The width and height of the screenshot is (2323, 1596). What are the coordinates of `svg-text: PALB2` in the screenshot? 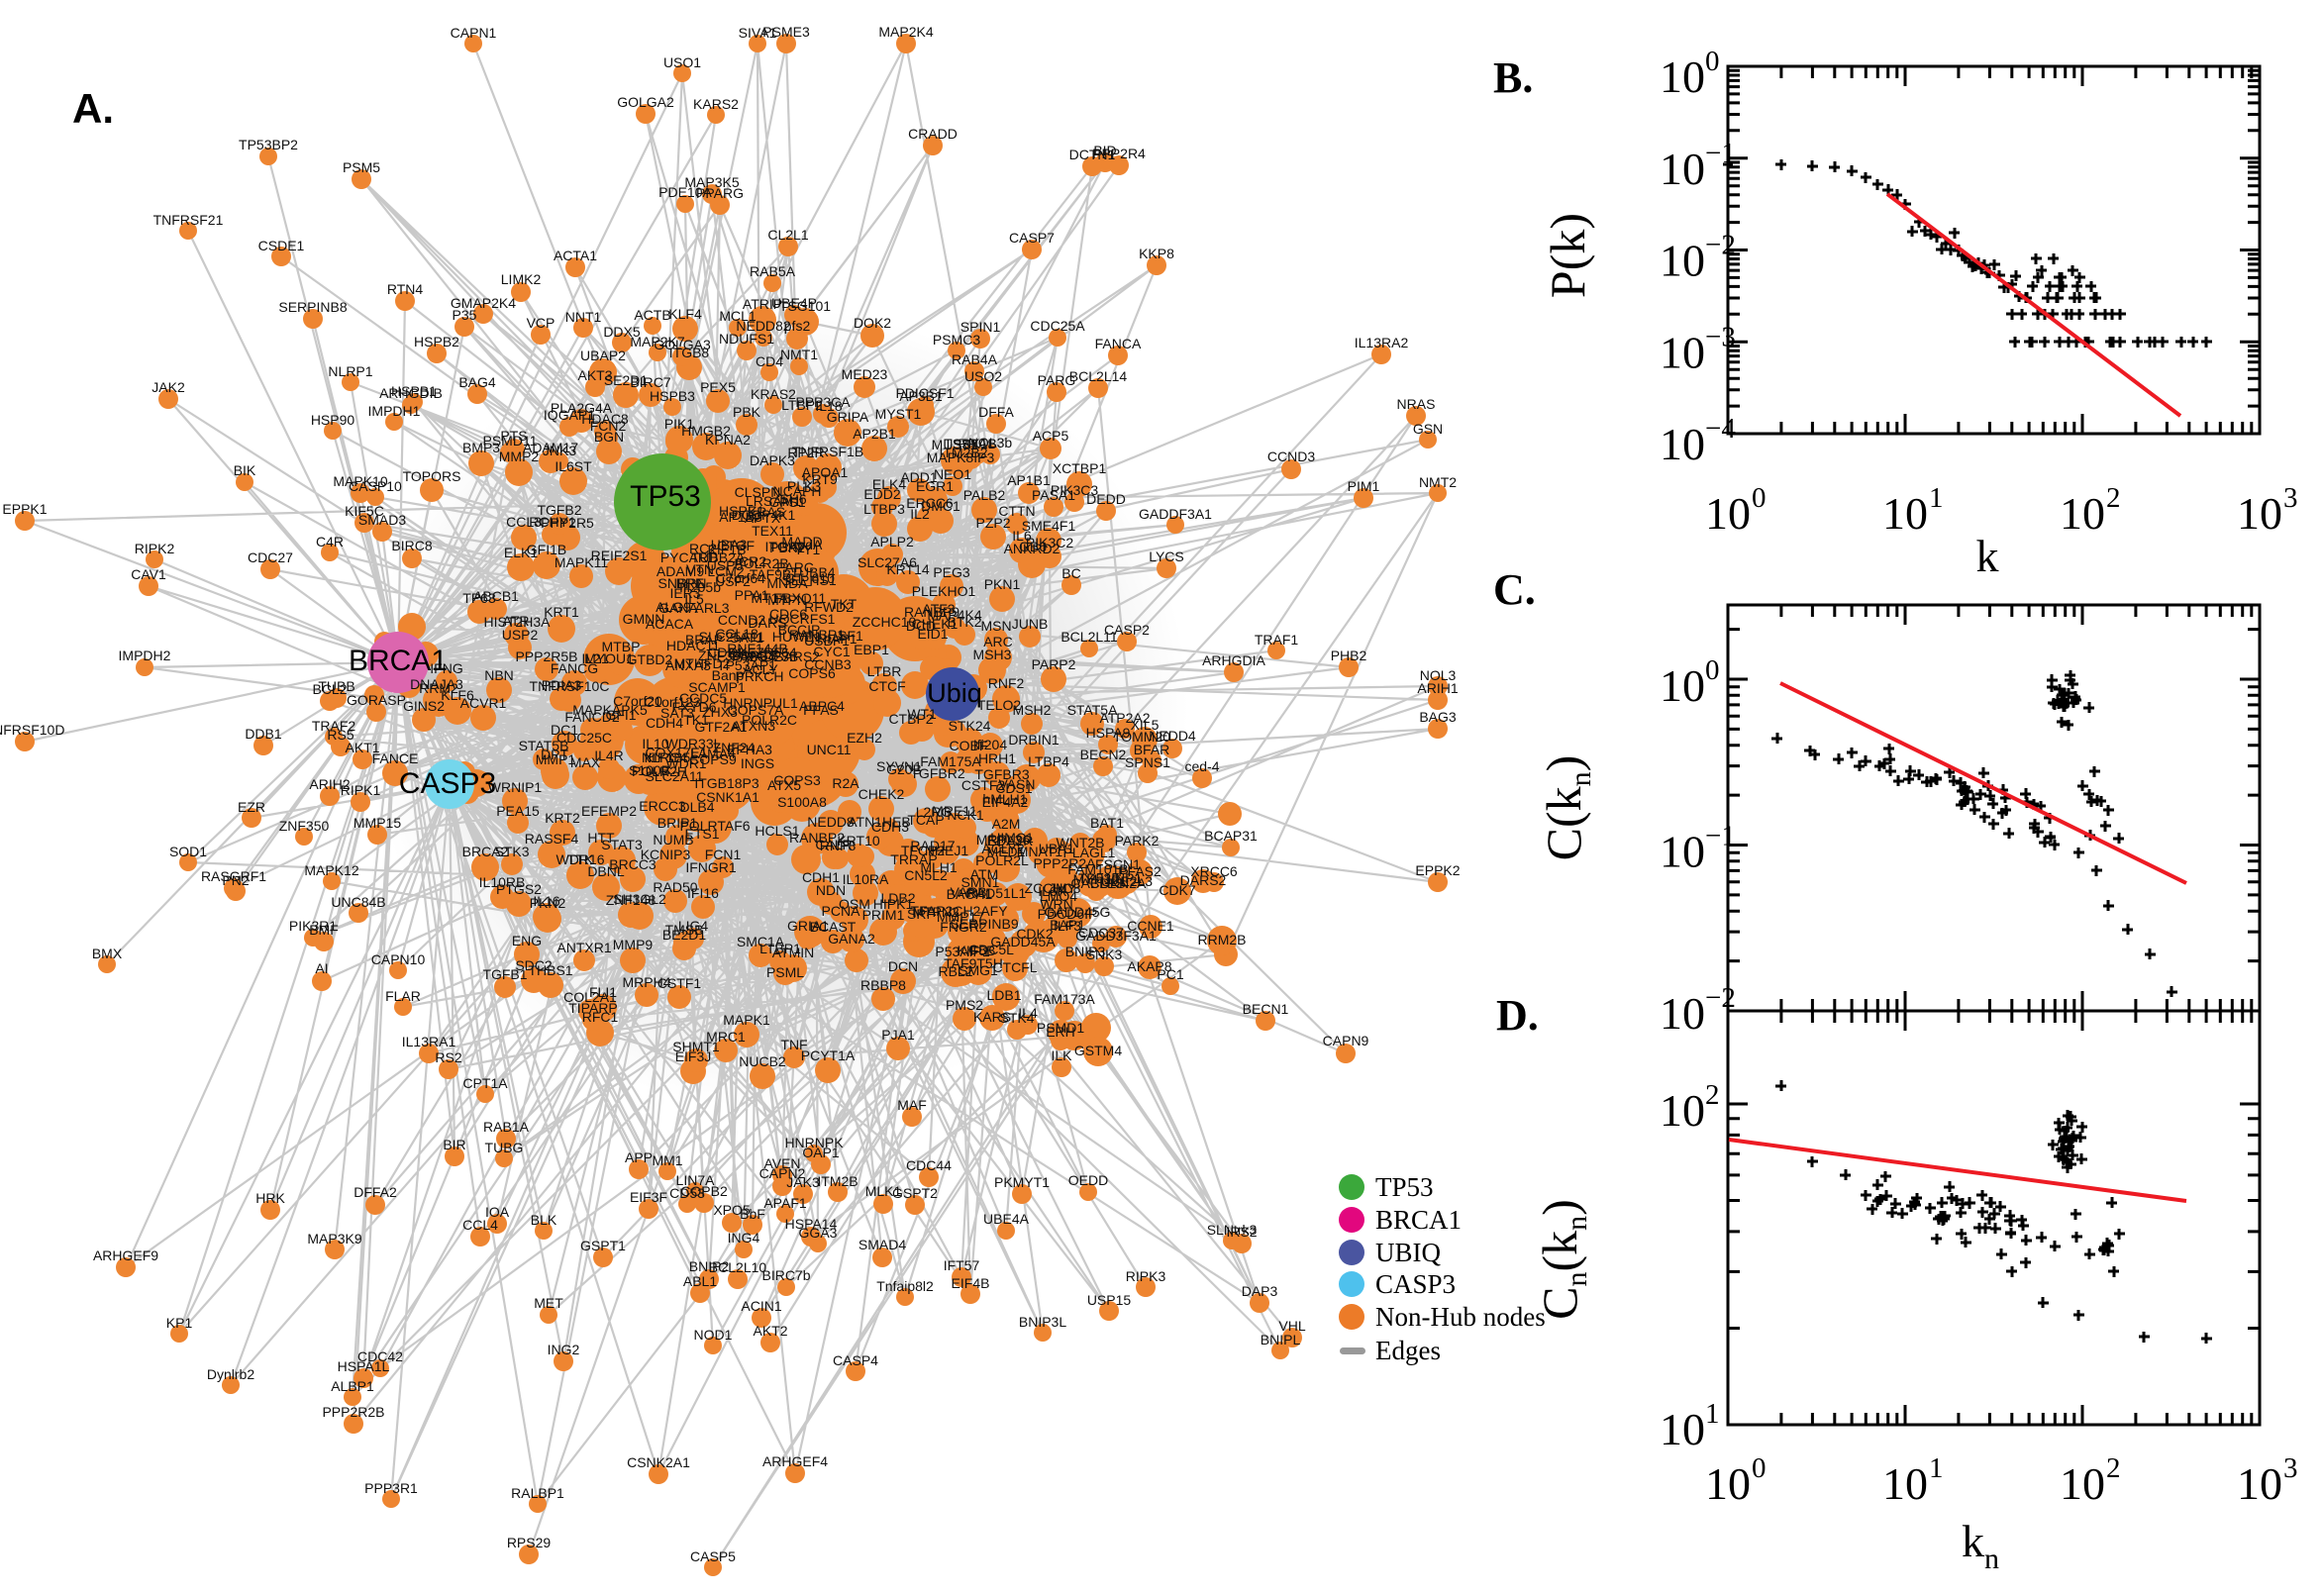 It's located at (984, 495).